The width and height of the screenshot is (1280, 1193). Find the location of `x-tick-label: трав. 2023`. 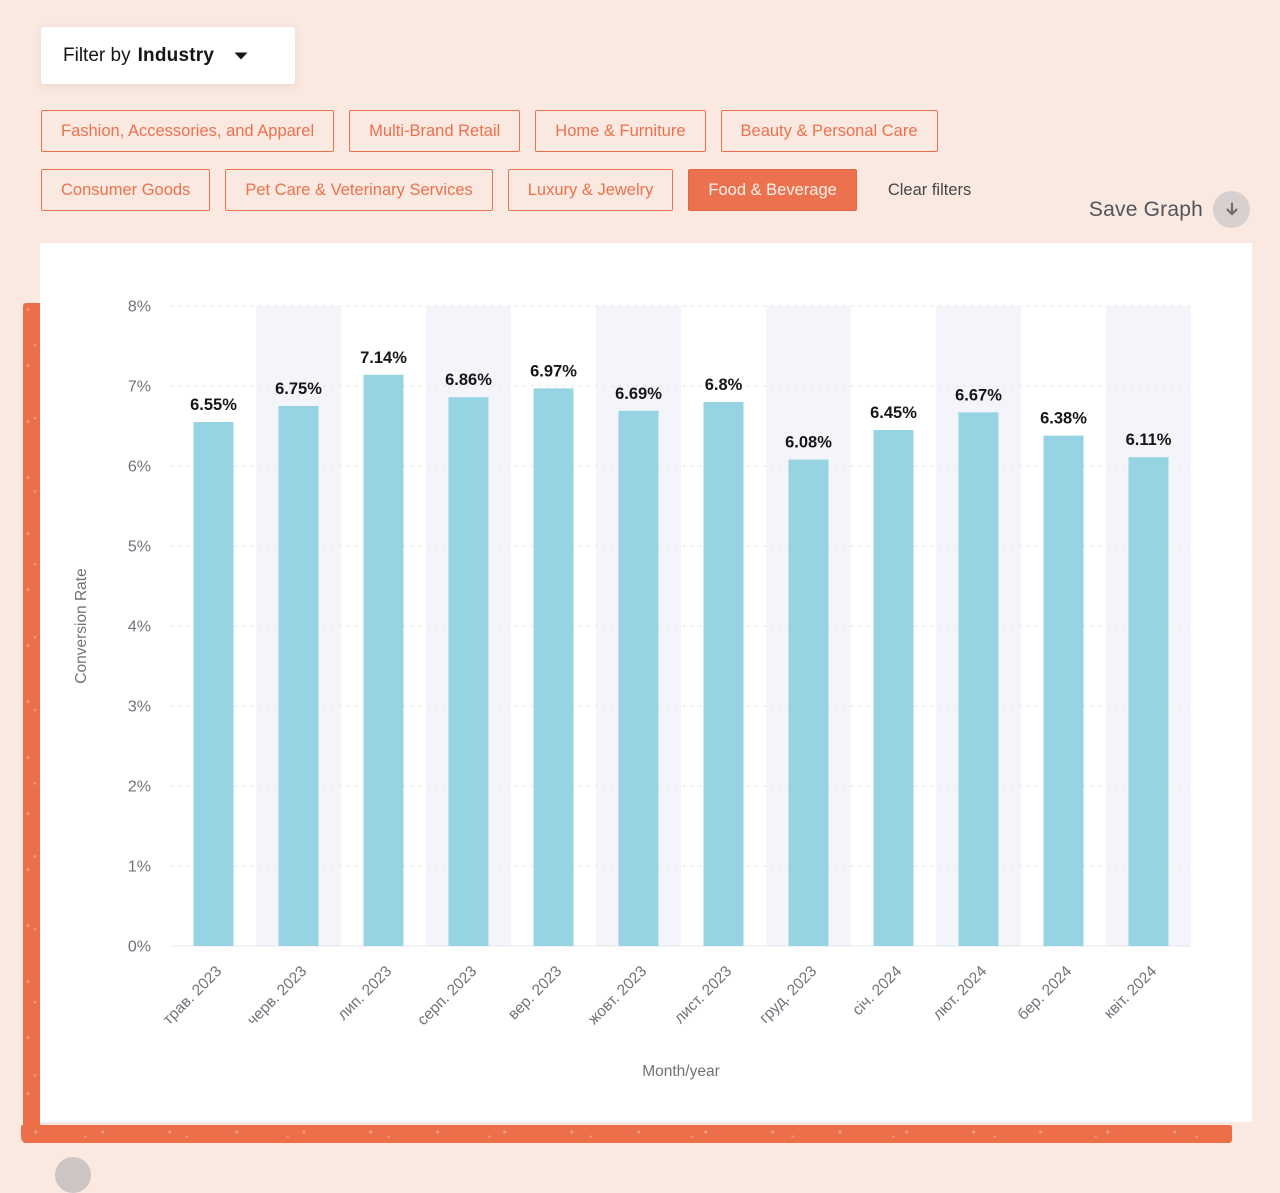

x-tick-label: трав. 2023 is located at coordinates (193, 996).